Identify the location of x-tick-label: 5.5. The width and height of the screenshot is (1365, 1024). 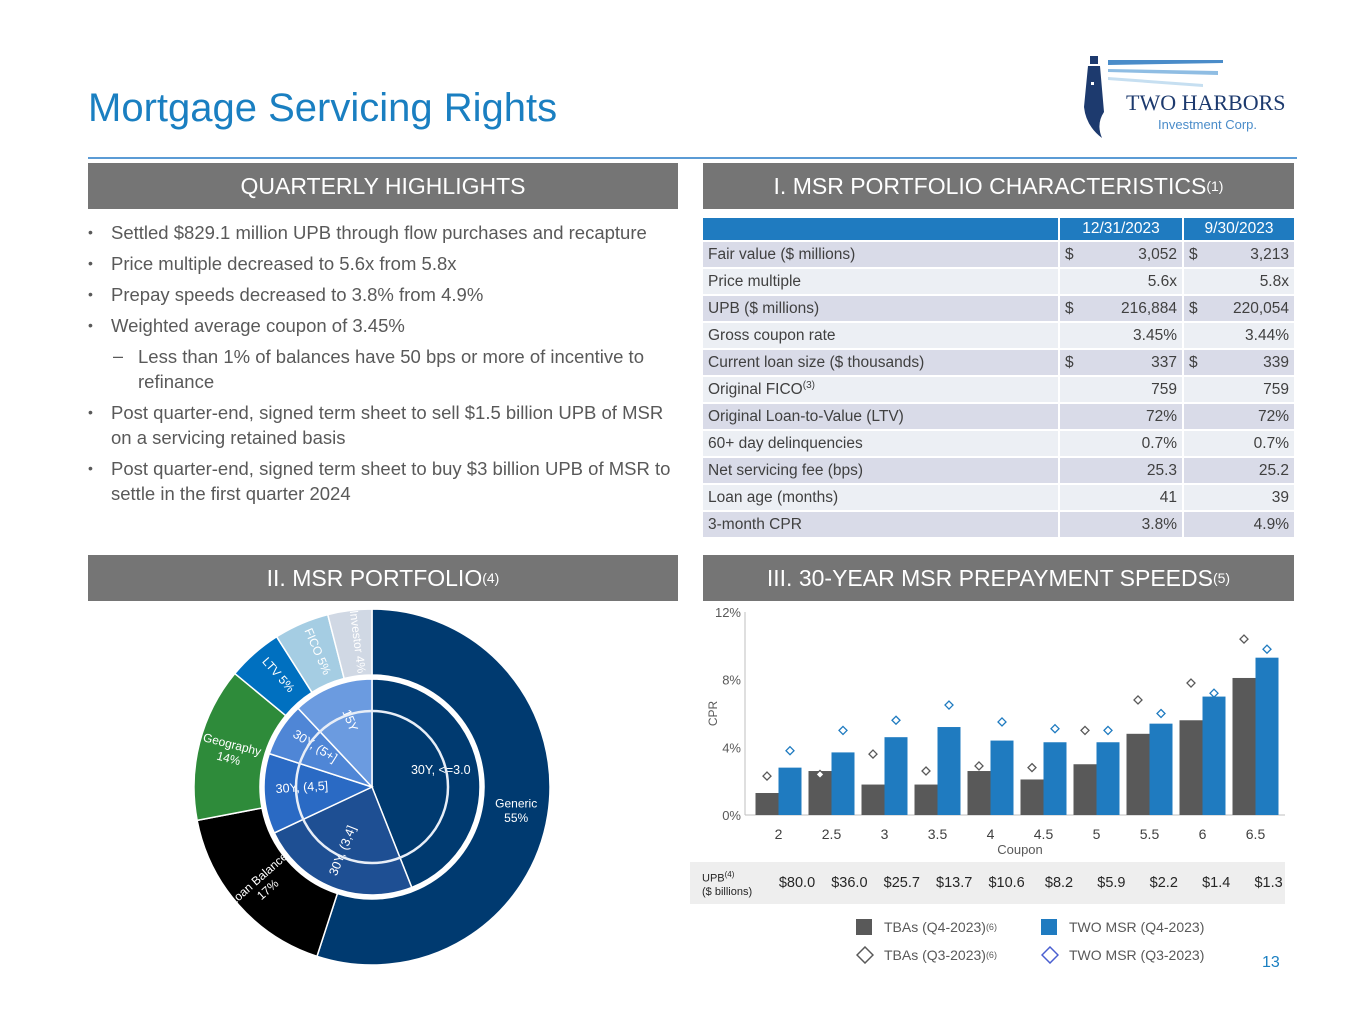
(1150, 834).